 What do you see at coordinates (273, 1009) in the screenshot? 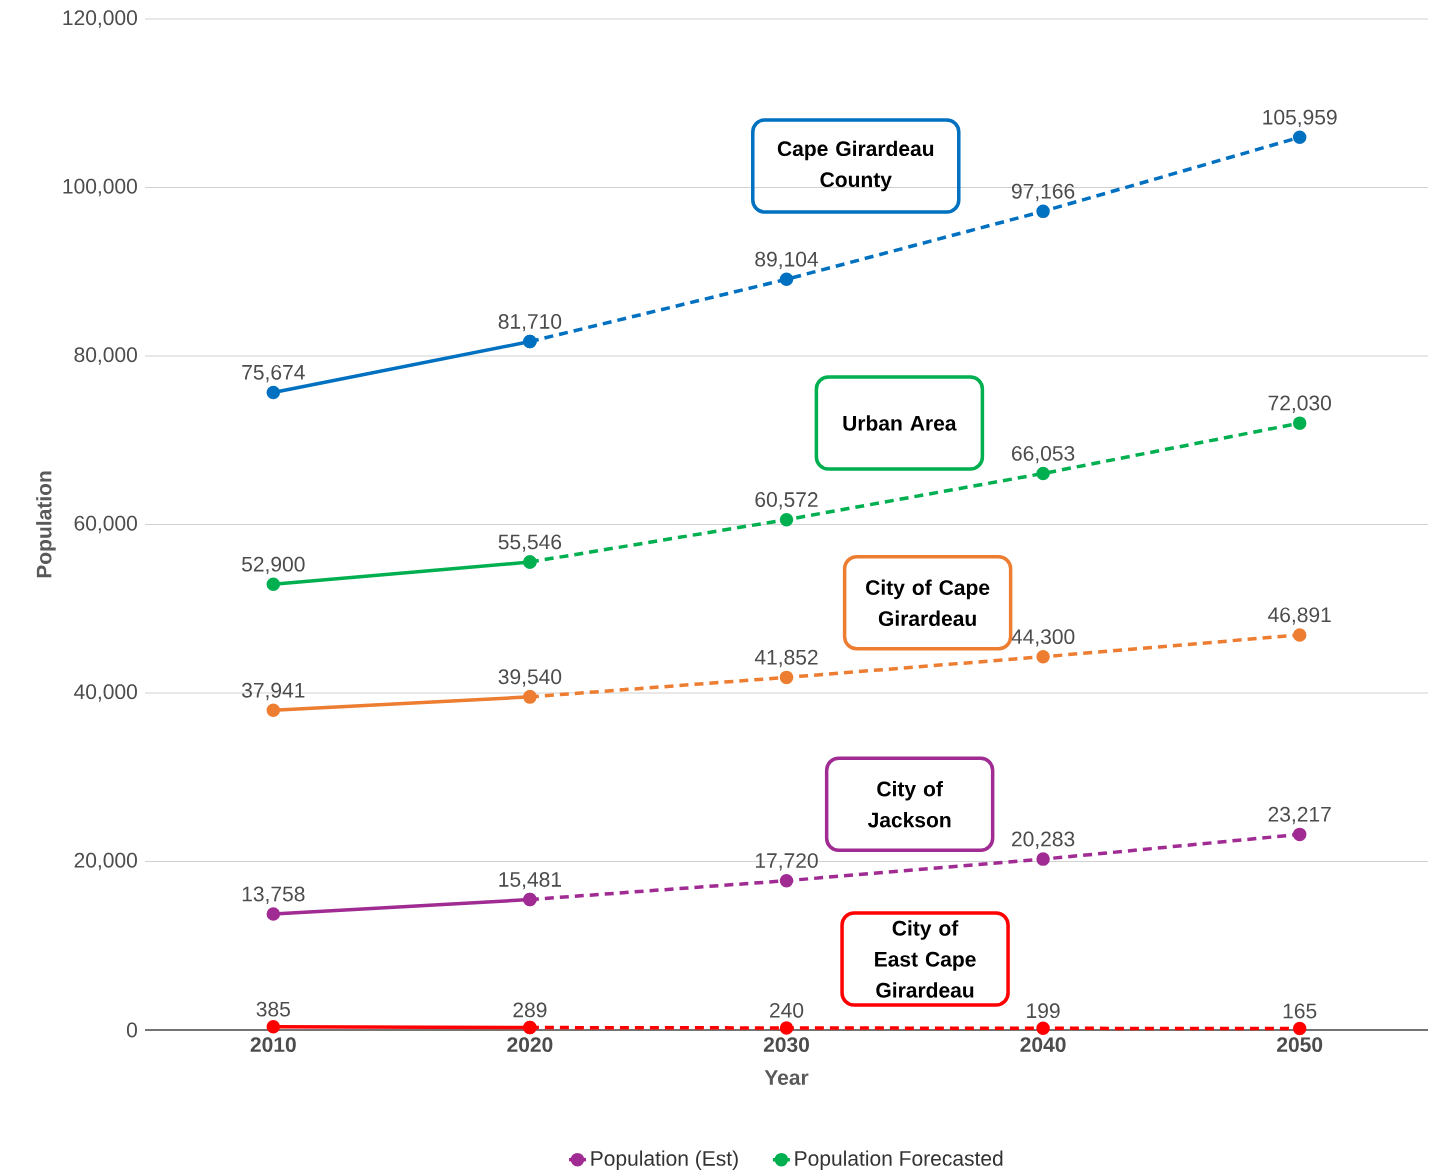
I see `data-label: 385` at bounding box center [273, 1009].